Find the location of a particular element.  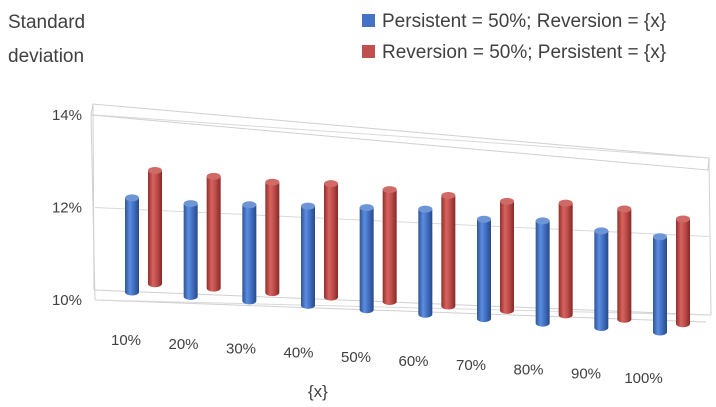

bar-series-1-20% is located at coordinates (190, 250).